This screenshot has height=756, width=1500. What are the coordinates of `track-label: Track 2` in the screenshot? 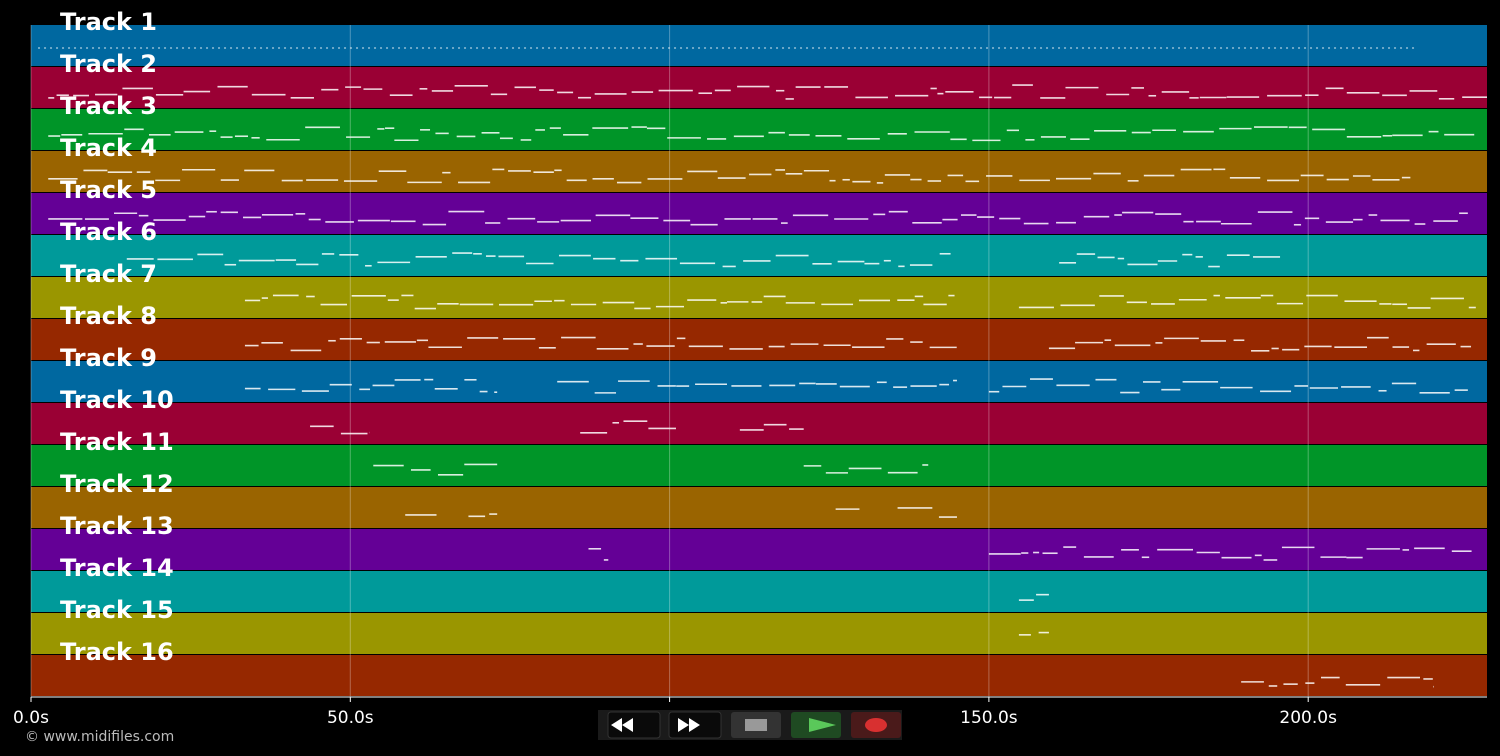 It's located at (108, 64).